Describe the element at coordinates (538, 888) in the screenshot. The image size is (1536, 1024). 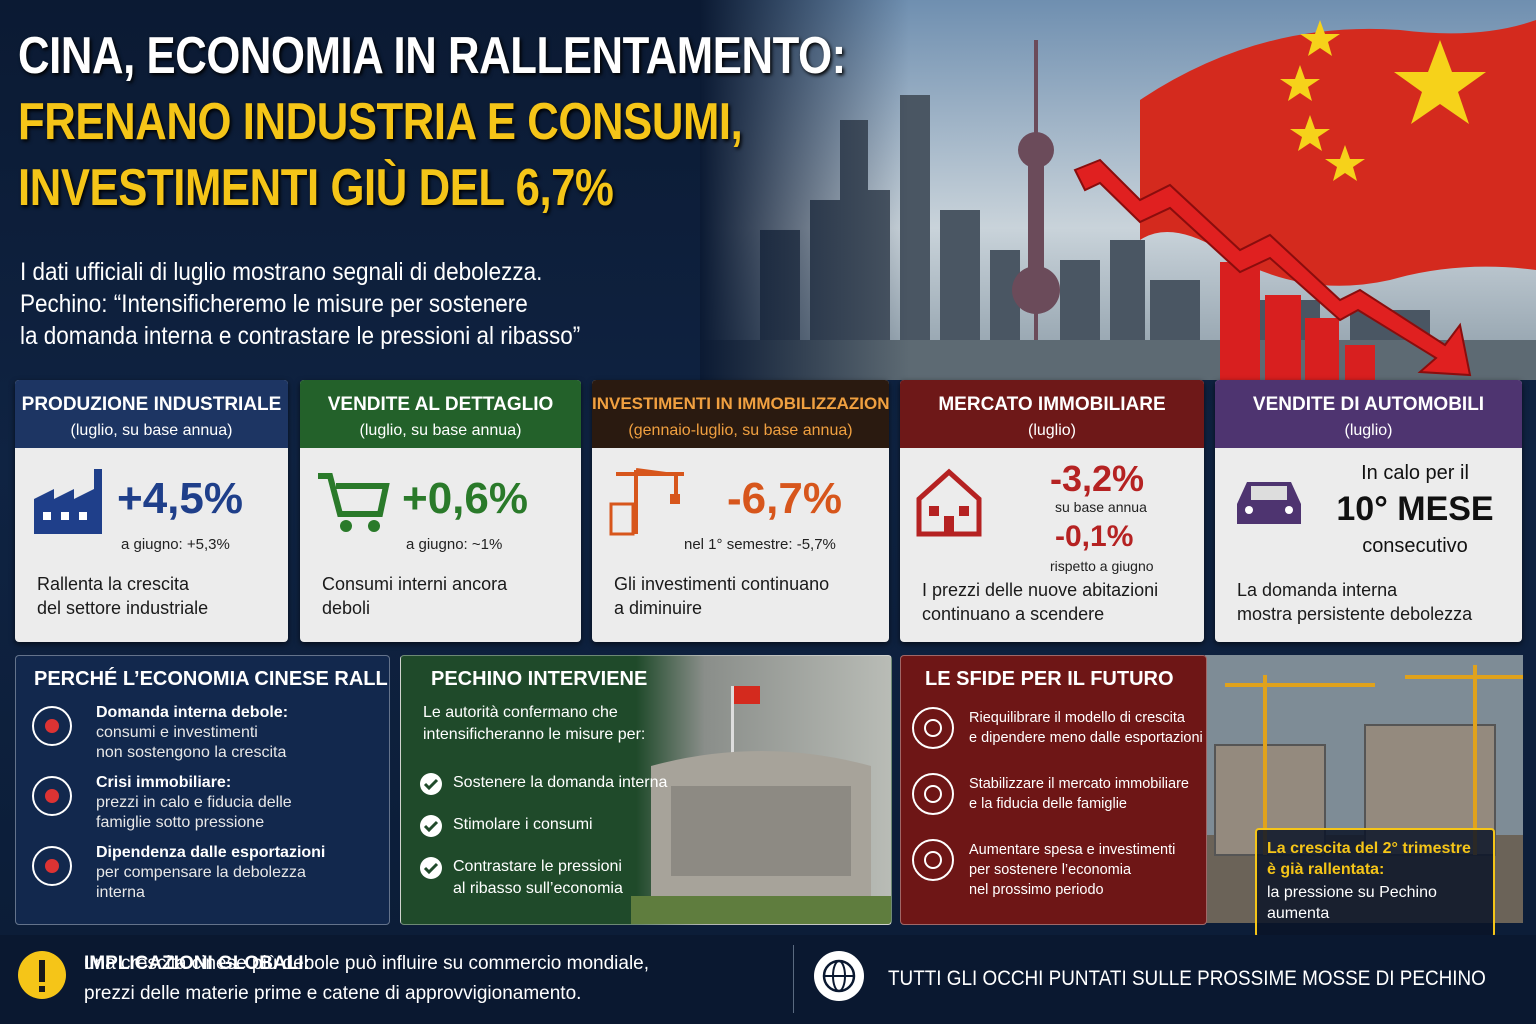
I see `response-item: al ribasso sull’economia` at that location.